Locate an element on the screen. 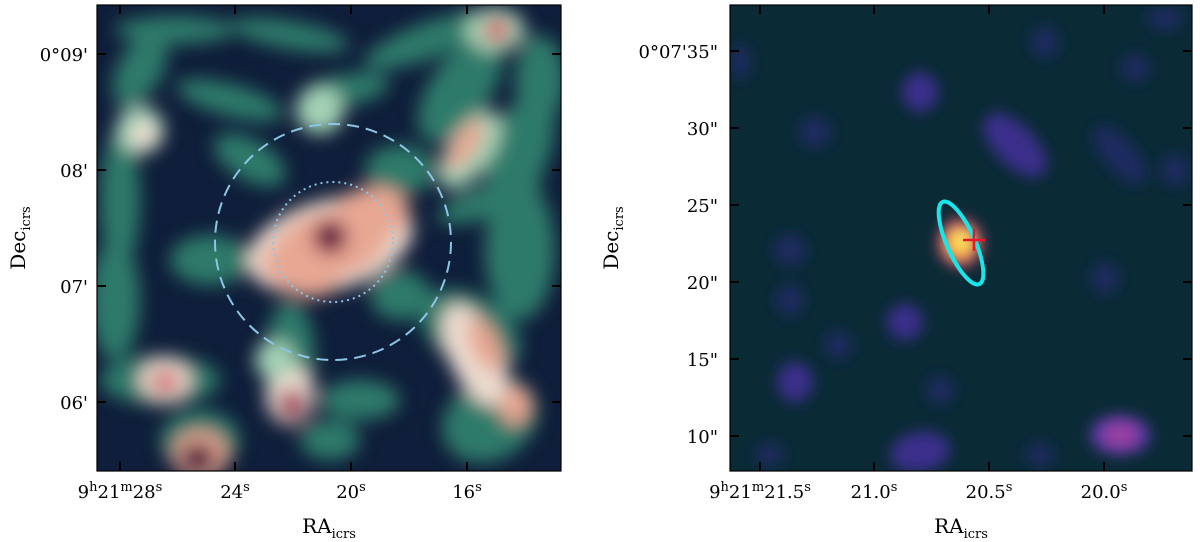 The image size is (1200, 542). left-xtick-labels: 9h21m28s 24s 20s 16s is located at coordinates (280, 491).